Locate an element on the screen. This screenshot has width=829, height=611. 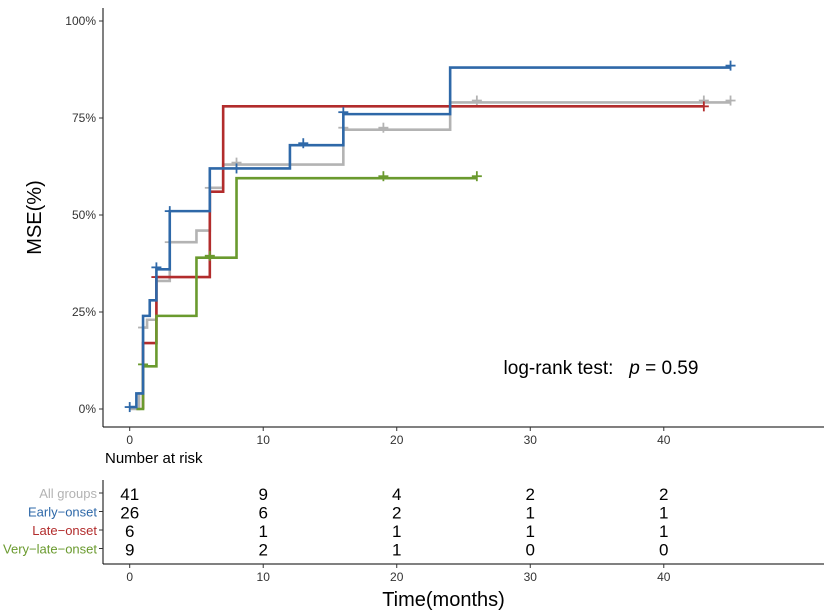
y-tick-label: 50% is located at coordinates (84, 215).